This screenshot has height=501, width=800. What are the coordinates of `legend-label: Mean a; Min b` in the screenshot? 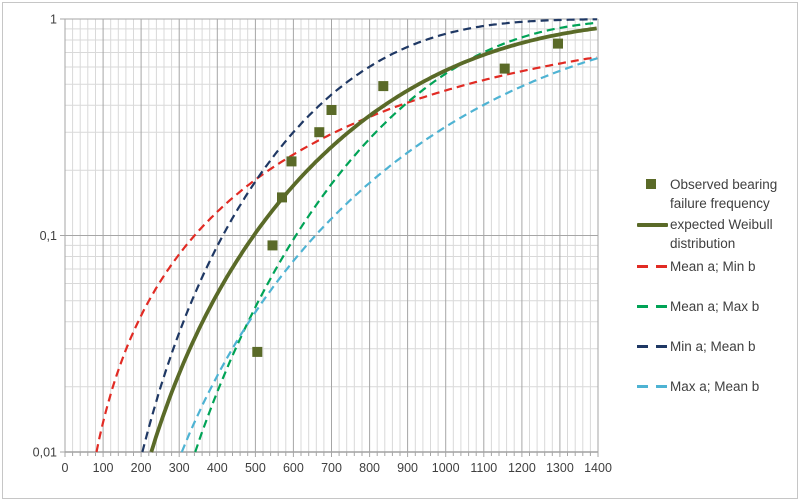 It's located at (713, 266).